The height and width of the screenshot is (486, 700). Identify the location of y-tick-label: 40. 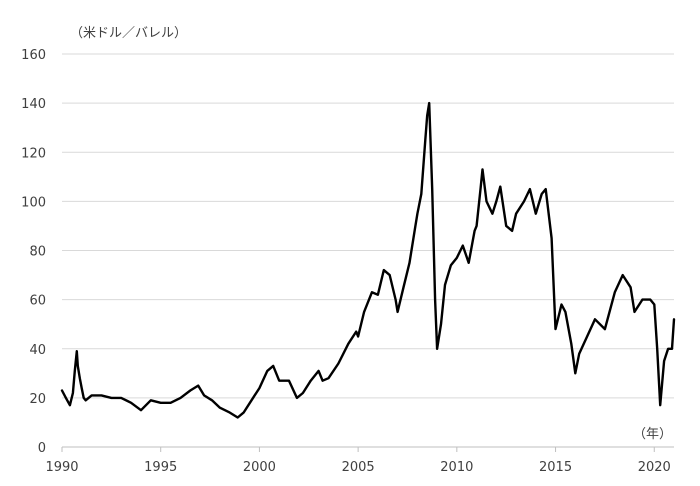
(37, 350).